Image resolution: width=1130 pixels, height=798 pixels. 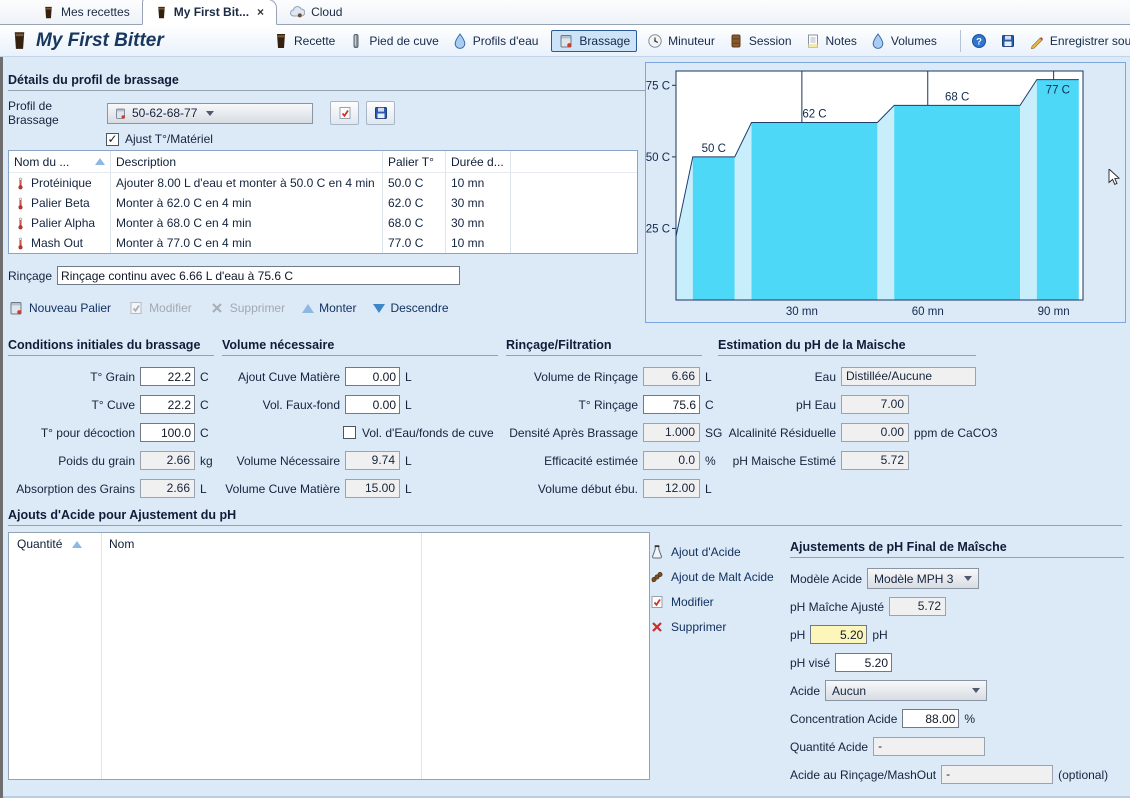 What do you see at coordinates (315, 40) in the screenshot?
I see `toolbar-label: Recette` at bounding box center [315, 40].